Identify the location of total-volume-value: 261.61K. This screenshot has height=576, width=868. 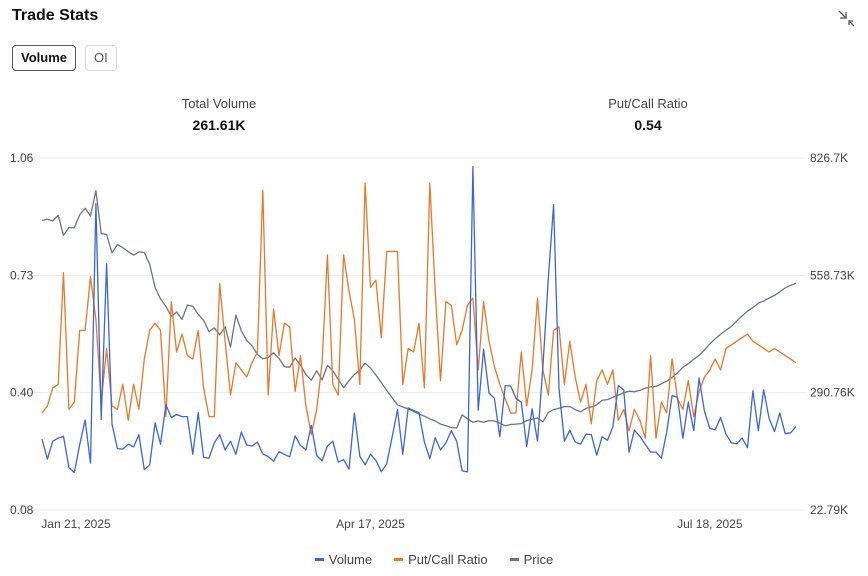
(219, 125).